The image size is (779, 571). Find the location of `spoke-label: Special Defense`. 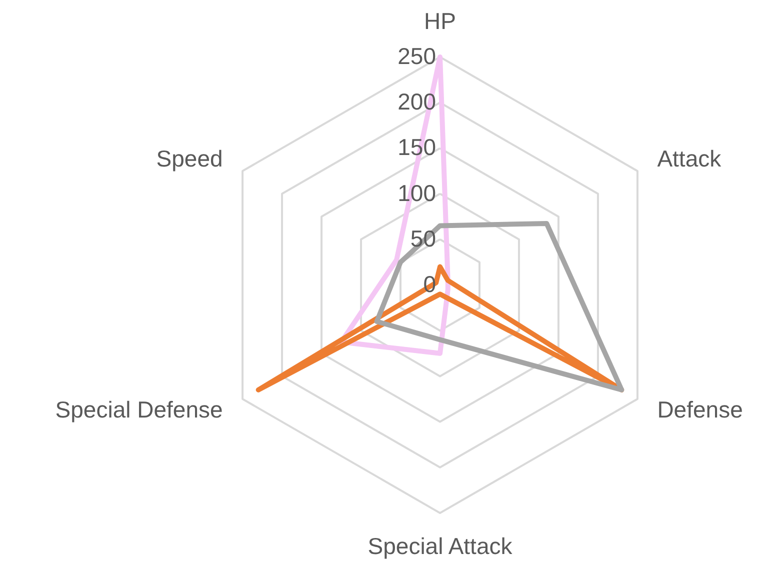

spoke-label: Special Defense is located at coordinates (139, 409).